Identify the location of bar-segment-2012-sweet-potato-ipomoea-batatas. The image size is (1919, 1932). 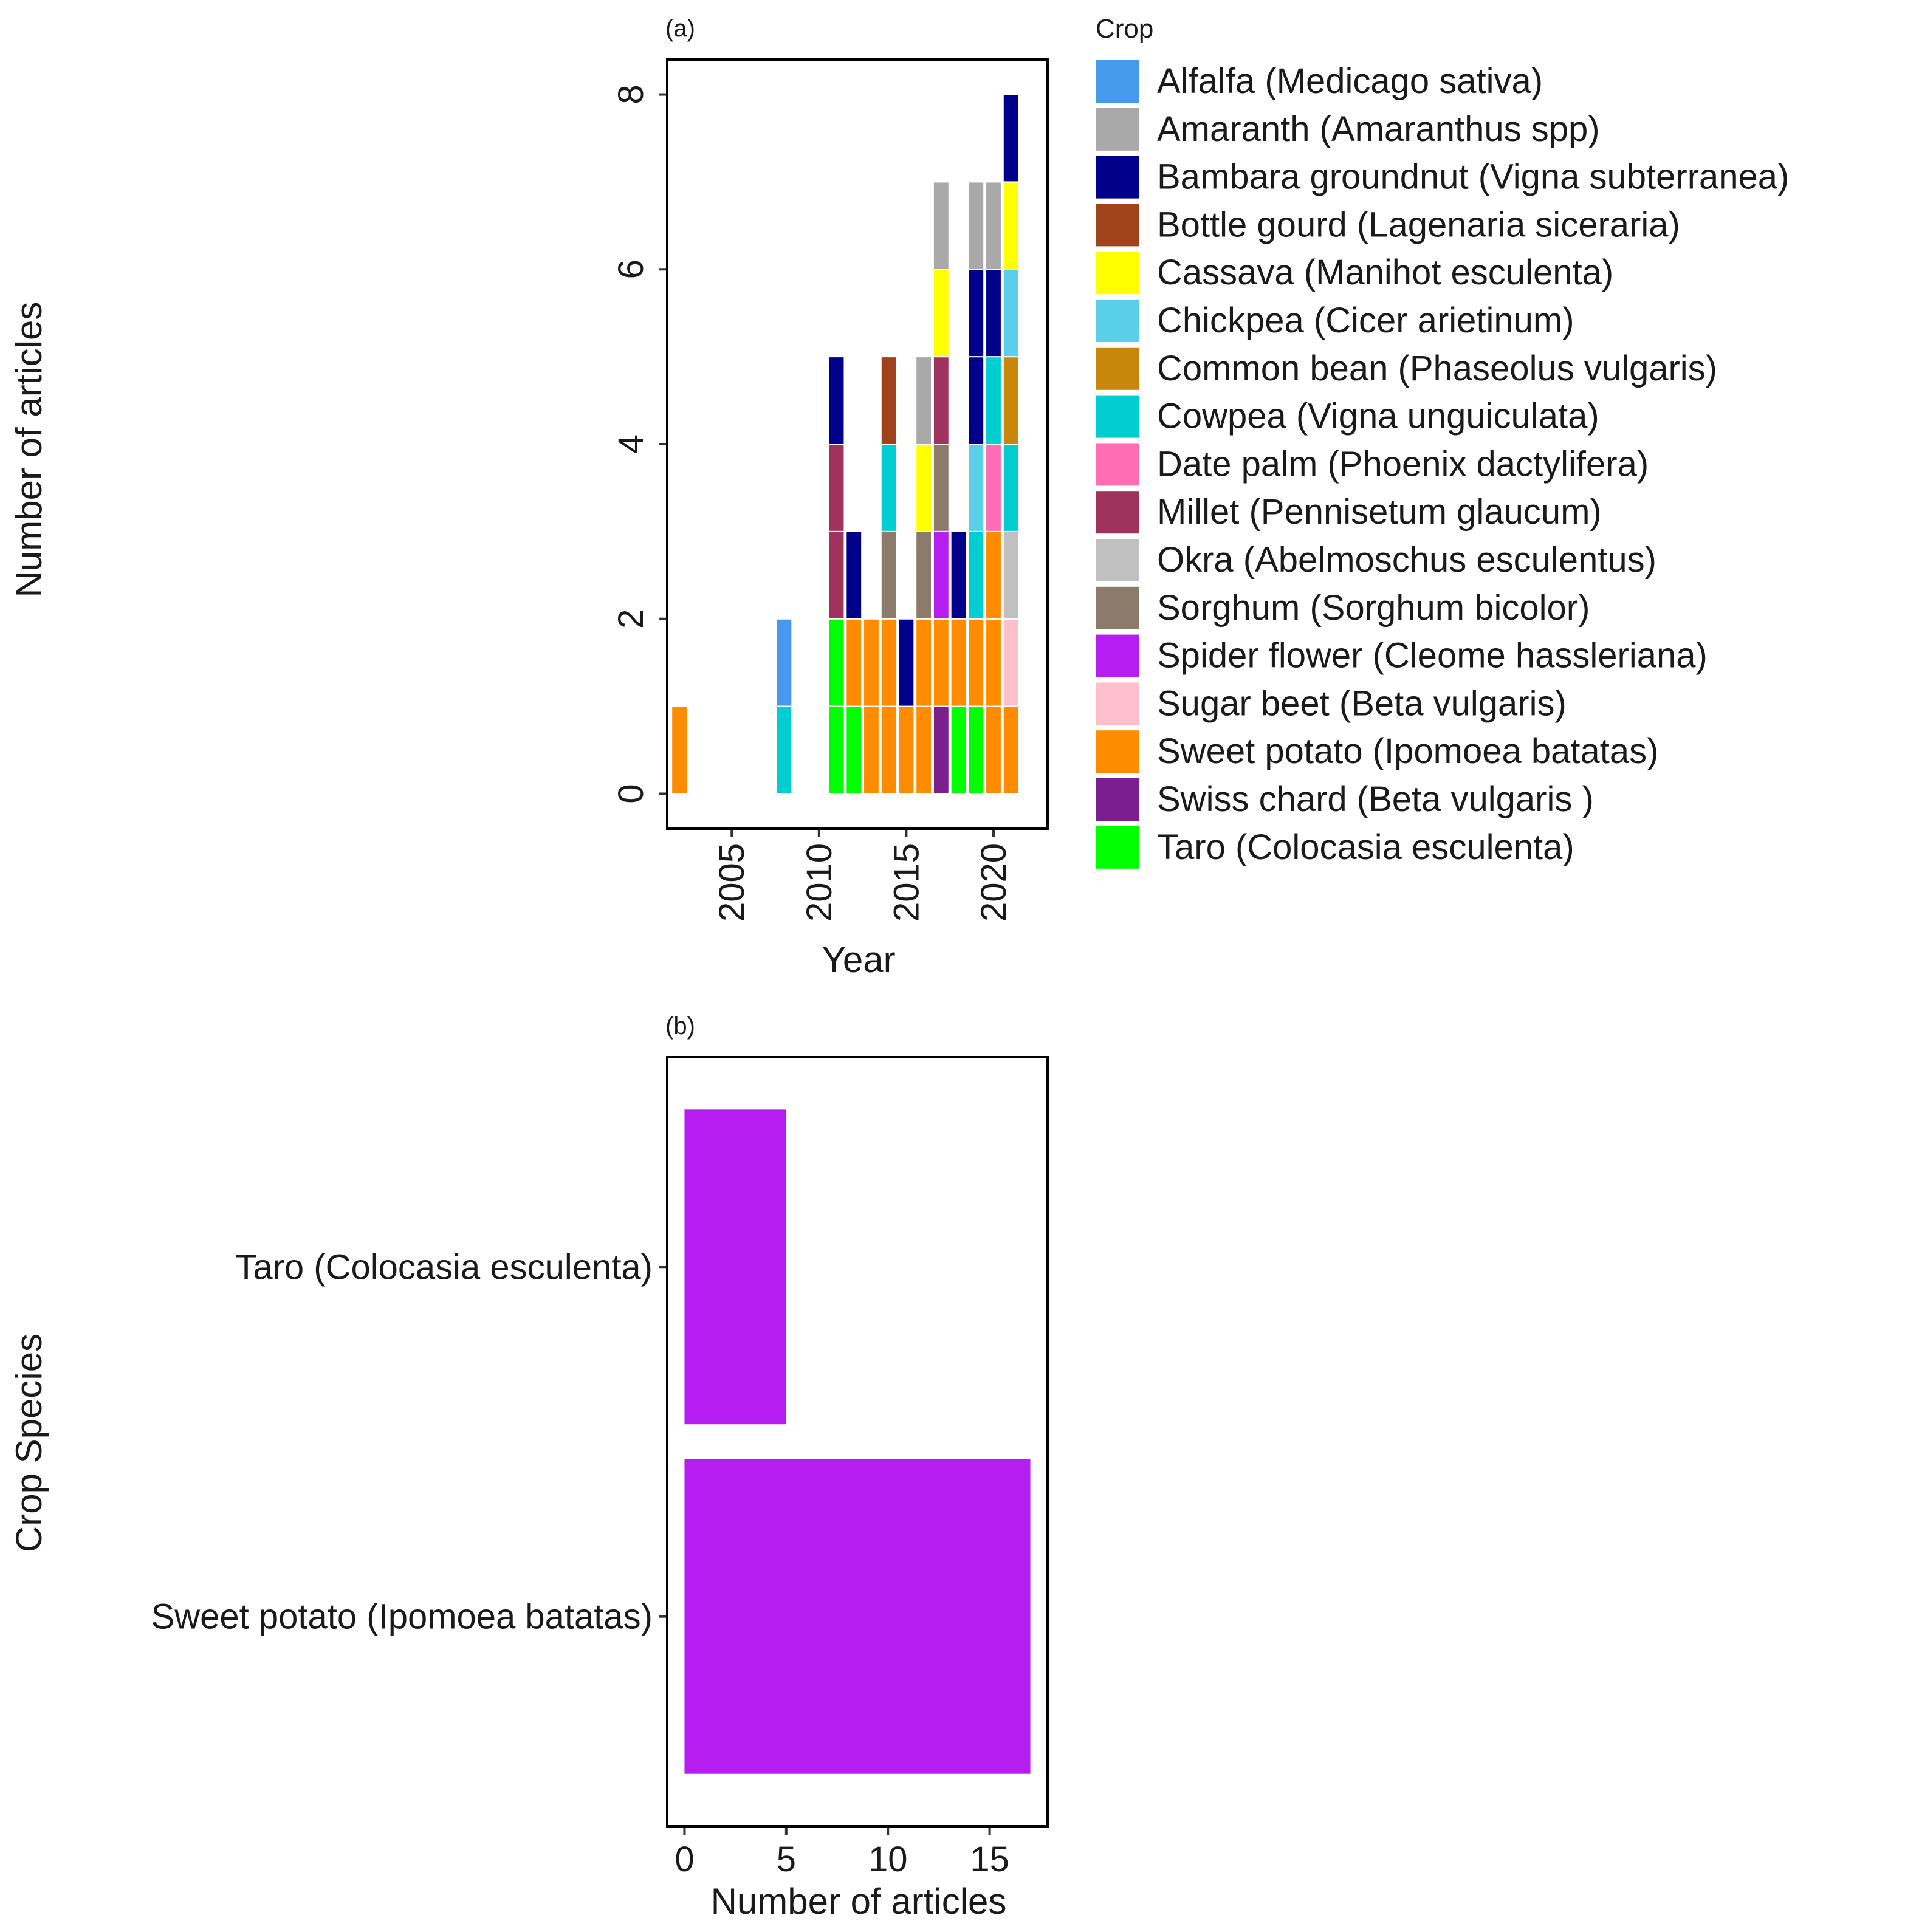
(854, 662).